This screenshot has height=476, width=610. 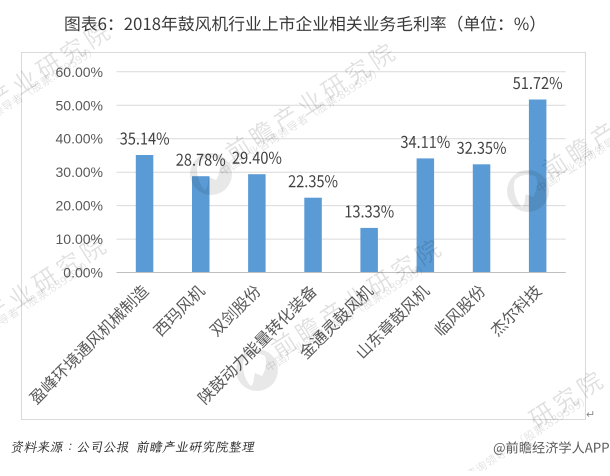 What do you see at coordinates (83, 273) in the screenshot?
I see `svg-text: 0.00%` at bounding box center [83, 273].